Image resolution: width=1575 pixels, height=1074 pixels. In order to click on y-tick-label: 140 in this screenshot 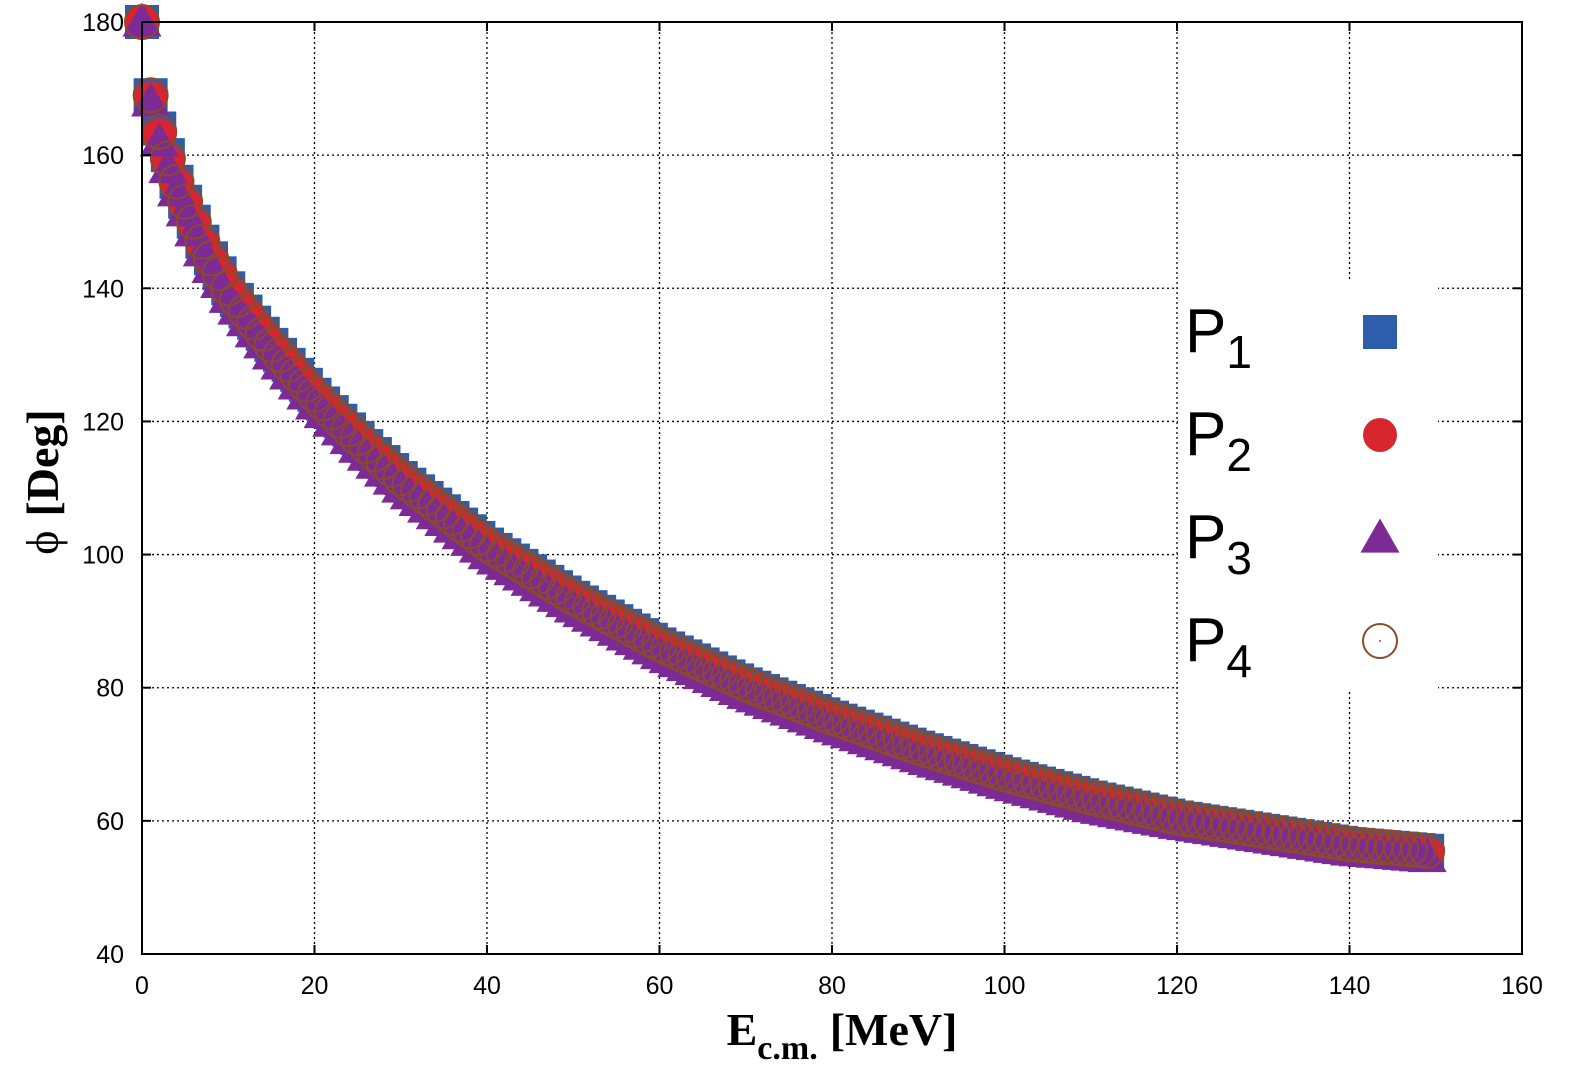, I will do `click(103, 289)`.